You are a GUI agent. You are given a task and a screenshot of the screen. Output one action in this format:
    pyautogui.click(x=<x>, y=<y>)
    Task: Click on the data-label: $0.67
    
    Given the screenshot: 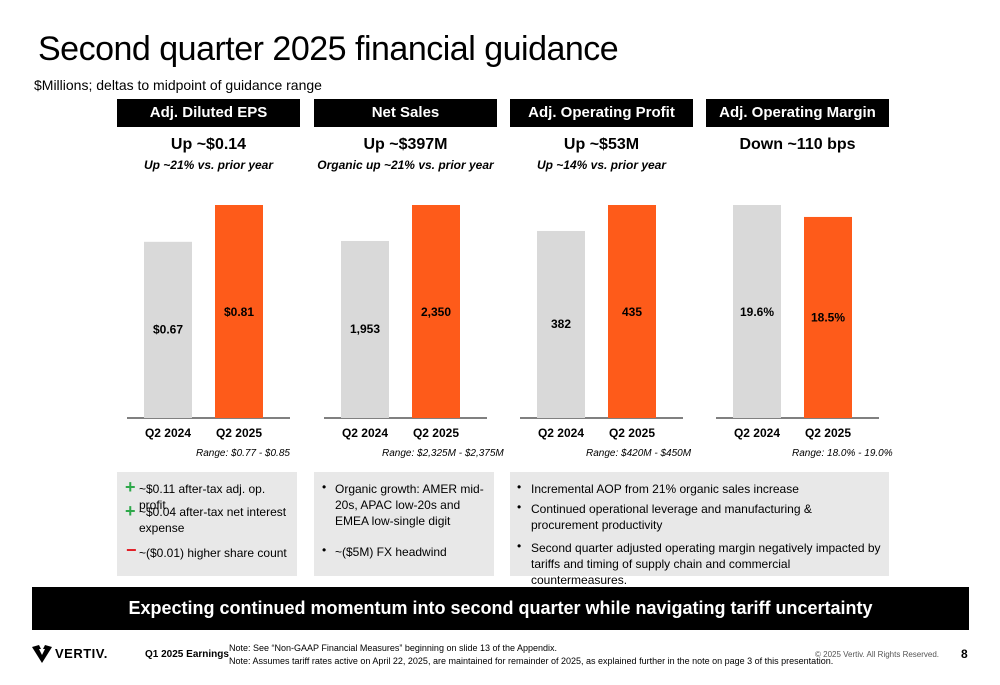 What is the action you would take?
    pyautogui.click(x=168, y=329)
    